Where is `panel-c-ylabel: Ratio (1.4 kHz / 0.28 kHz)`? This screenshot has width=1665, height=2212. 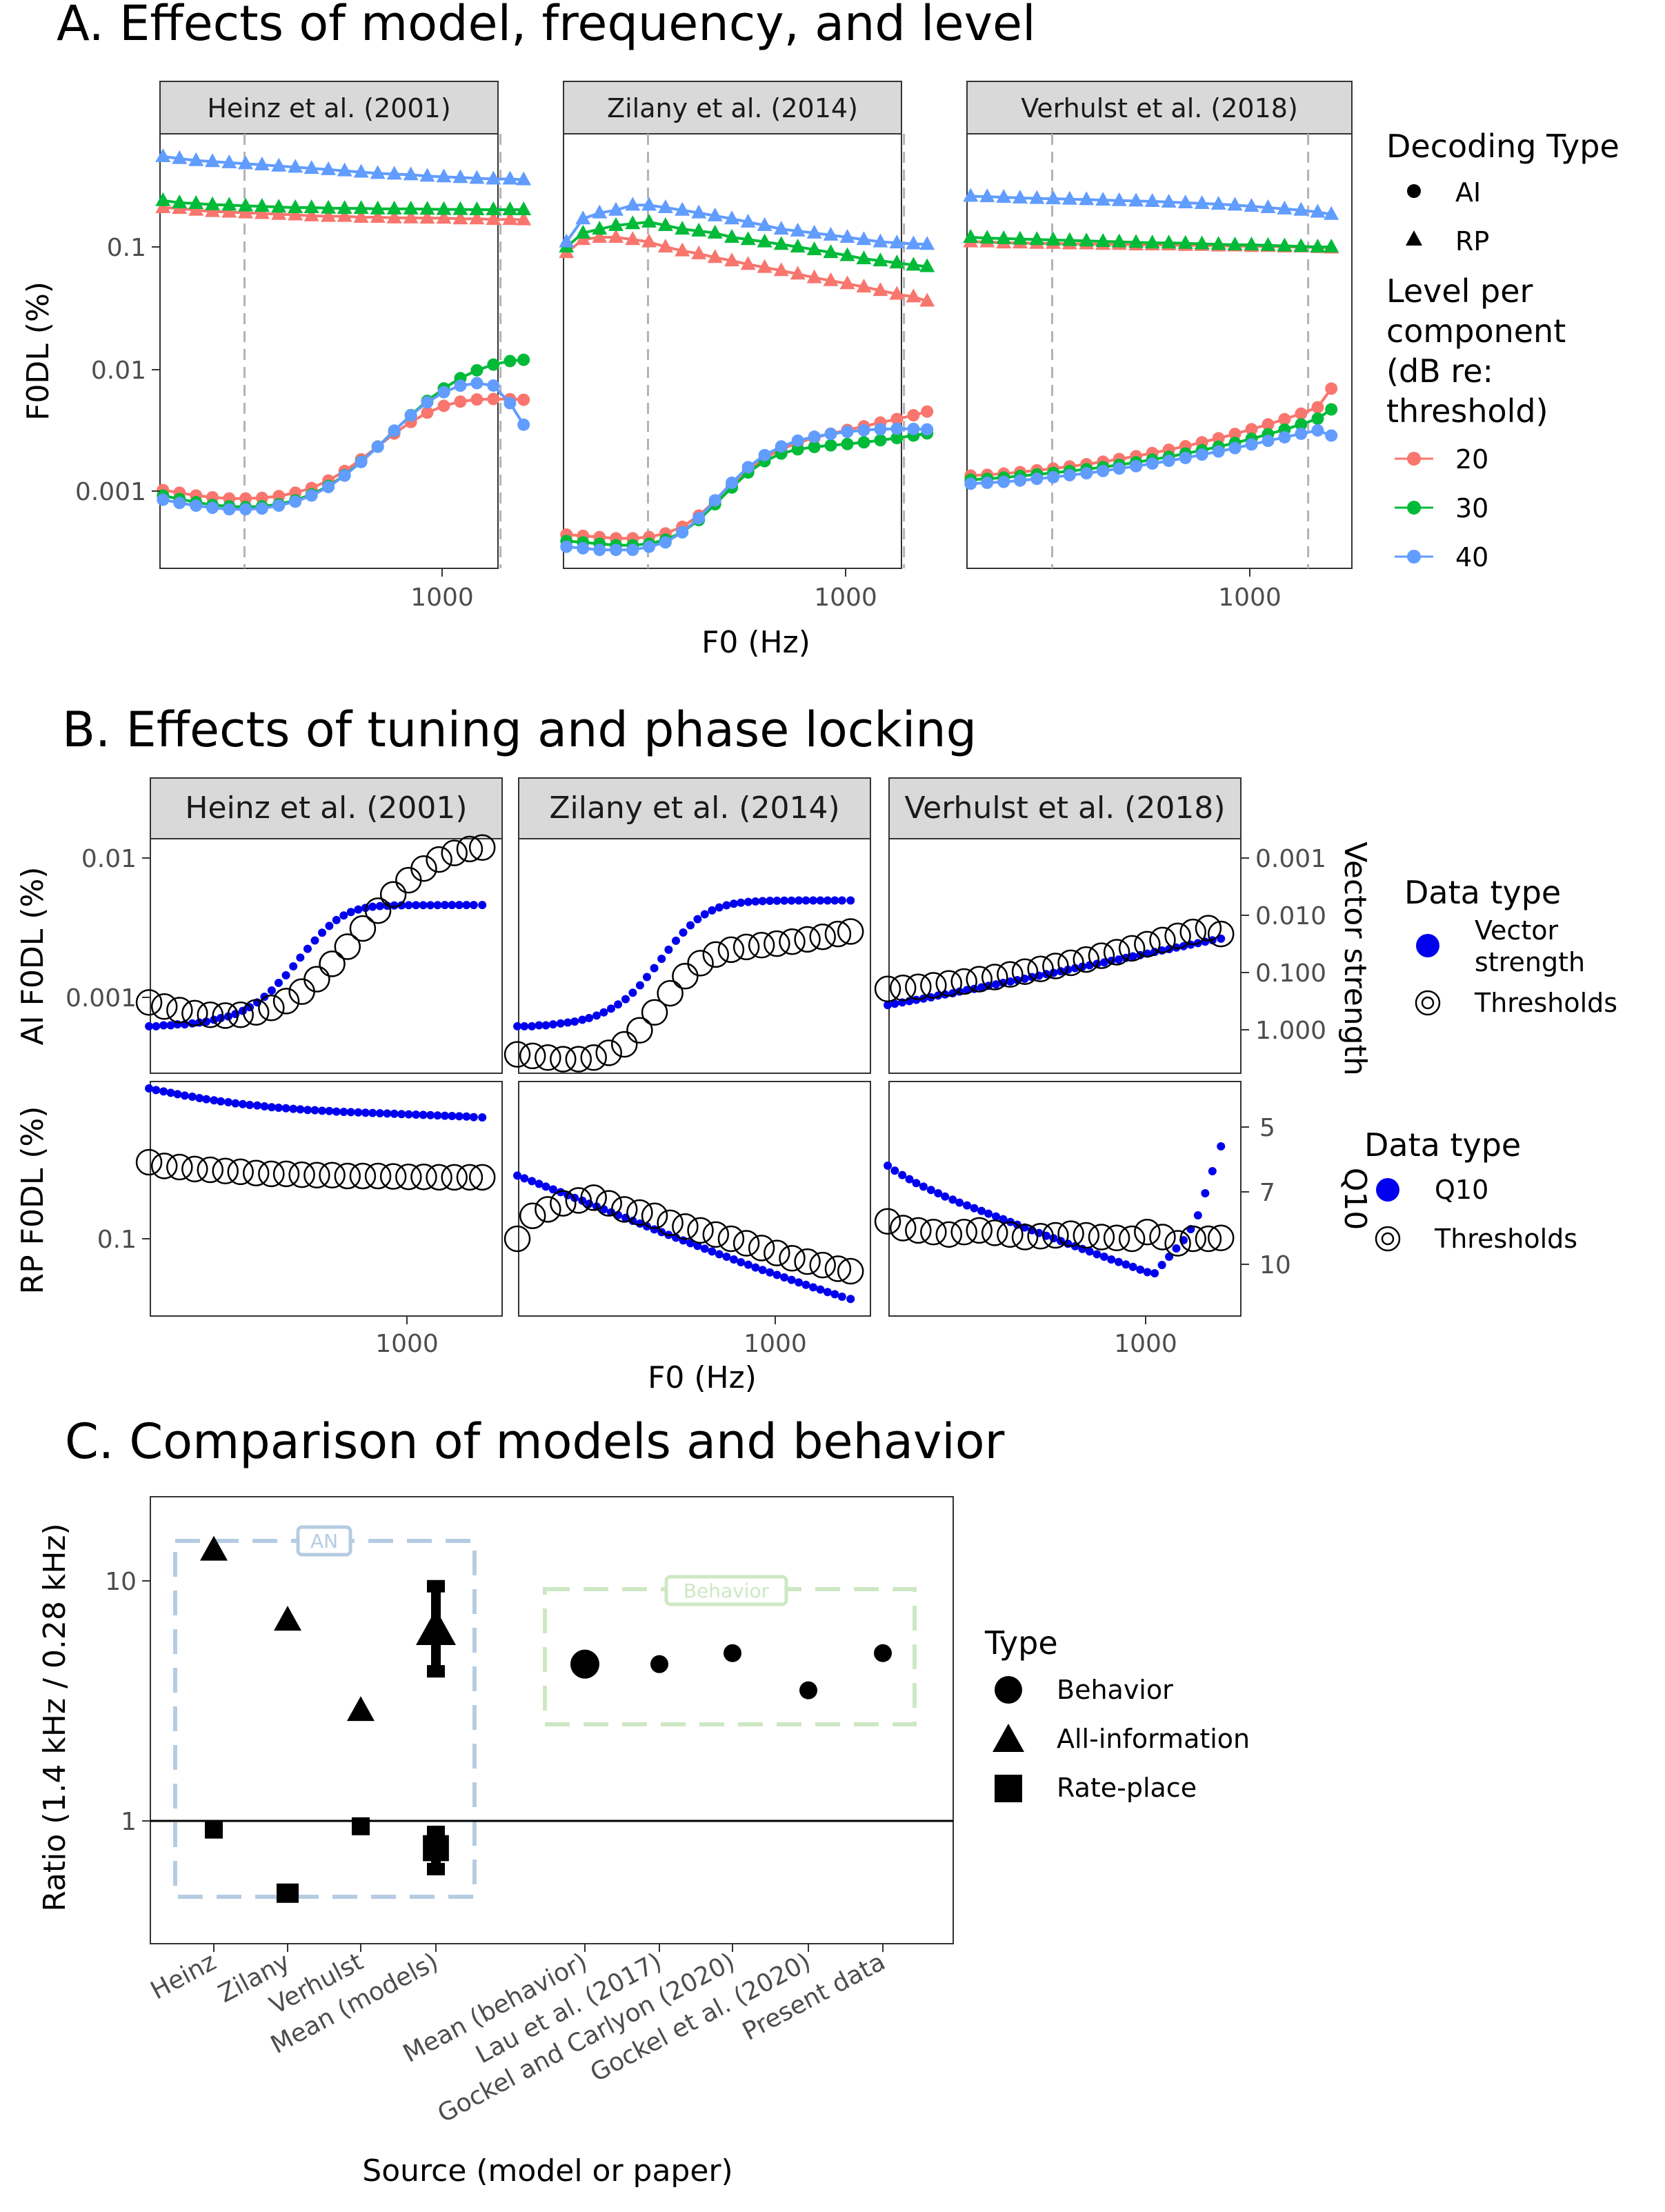
panel-c-ylabel: Ratio (1.4 kHz / 0.28 kHz) is located at coordinates (54, 1717).